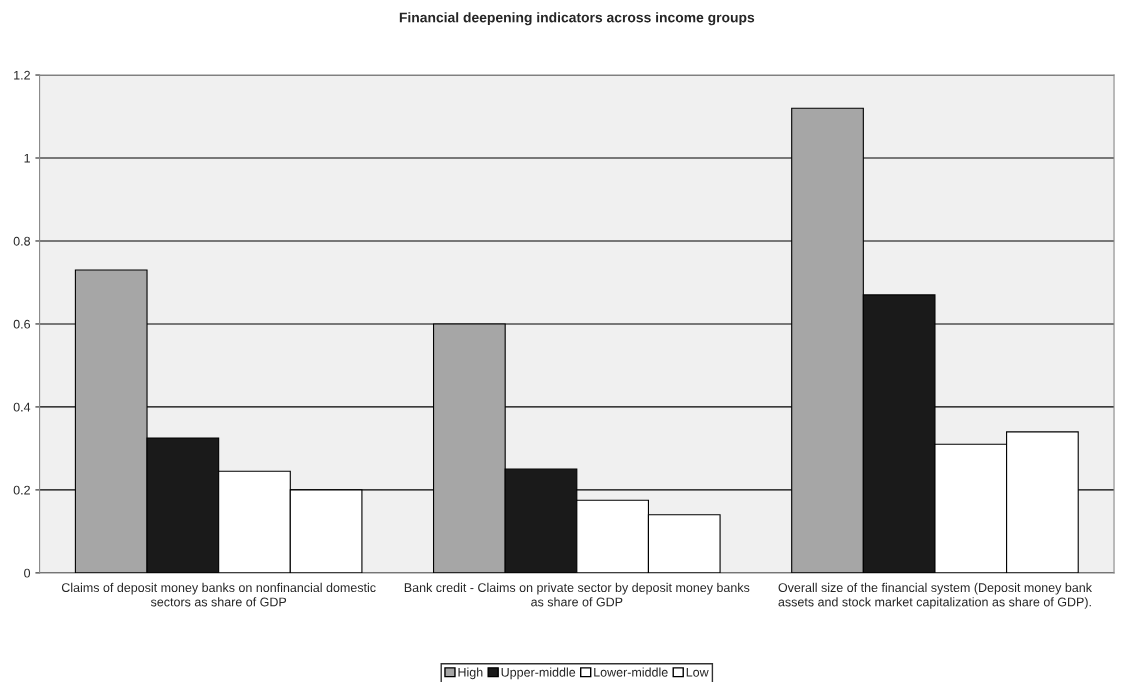  I want to click on y-tick-label: 1, so click(27, 158).